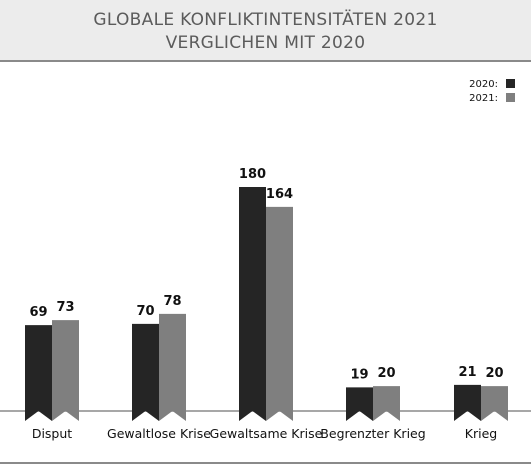  What do you see at coordinates (265, 43) in the screenshot?
I see `chart-title-line-2: VERGLICHEN MIT 2020` at bounding box center [265, 43].